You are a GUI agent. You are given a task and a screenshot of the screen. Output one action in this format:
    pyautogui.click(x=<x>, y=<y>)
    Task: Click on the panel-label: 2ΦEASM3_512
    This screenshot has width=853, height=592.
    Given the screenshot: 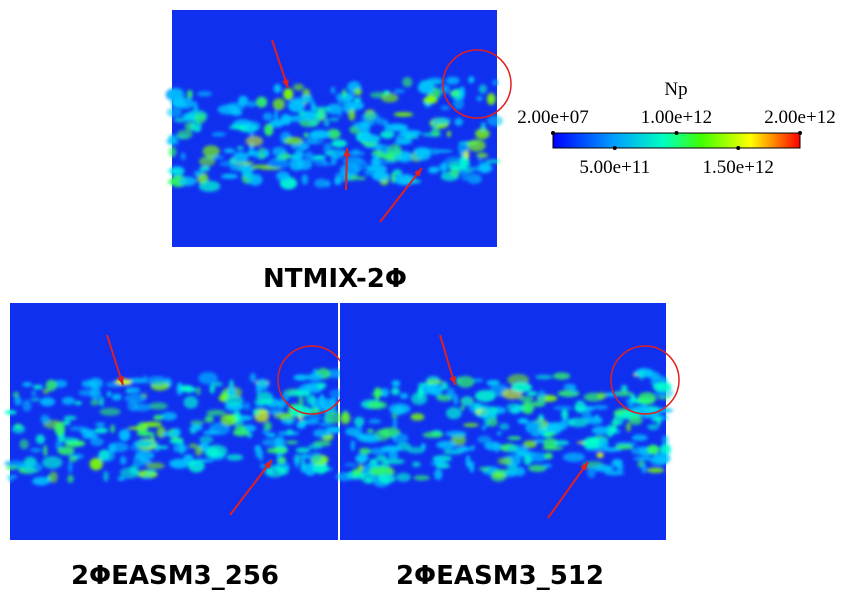 What is the action you would take?
    pyautogui.click(x=500, y=576)
    